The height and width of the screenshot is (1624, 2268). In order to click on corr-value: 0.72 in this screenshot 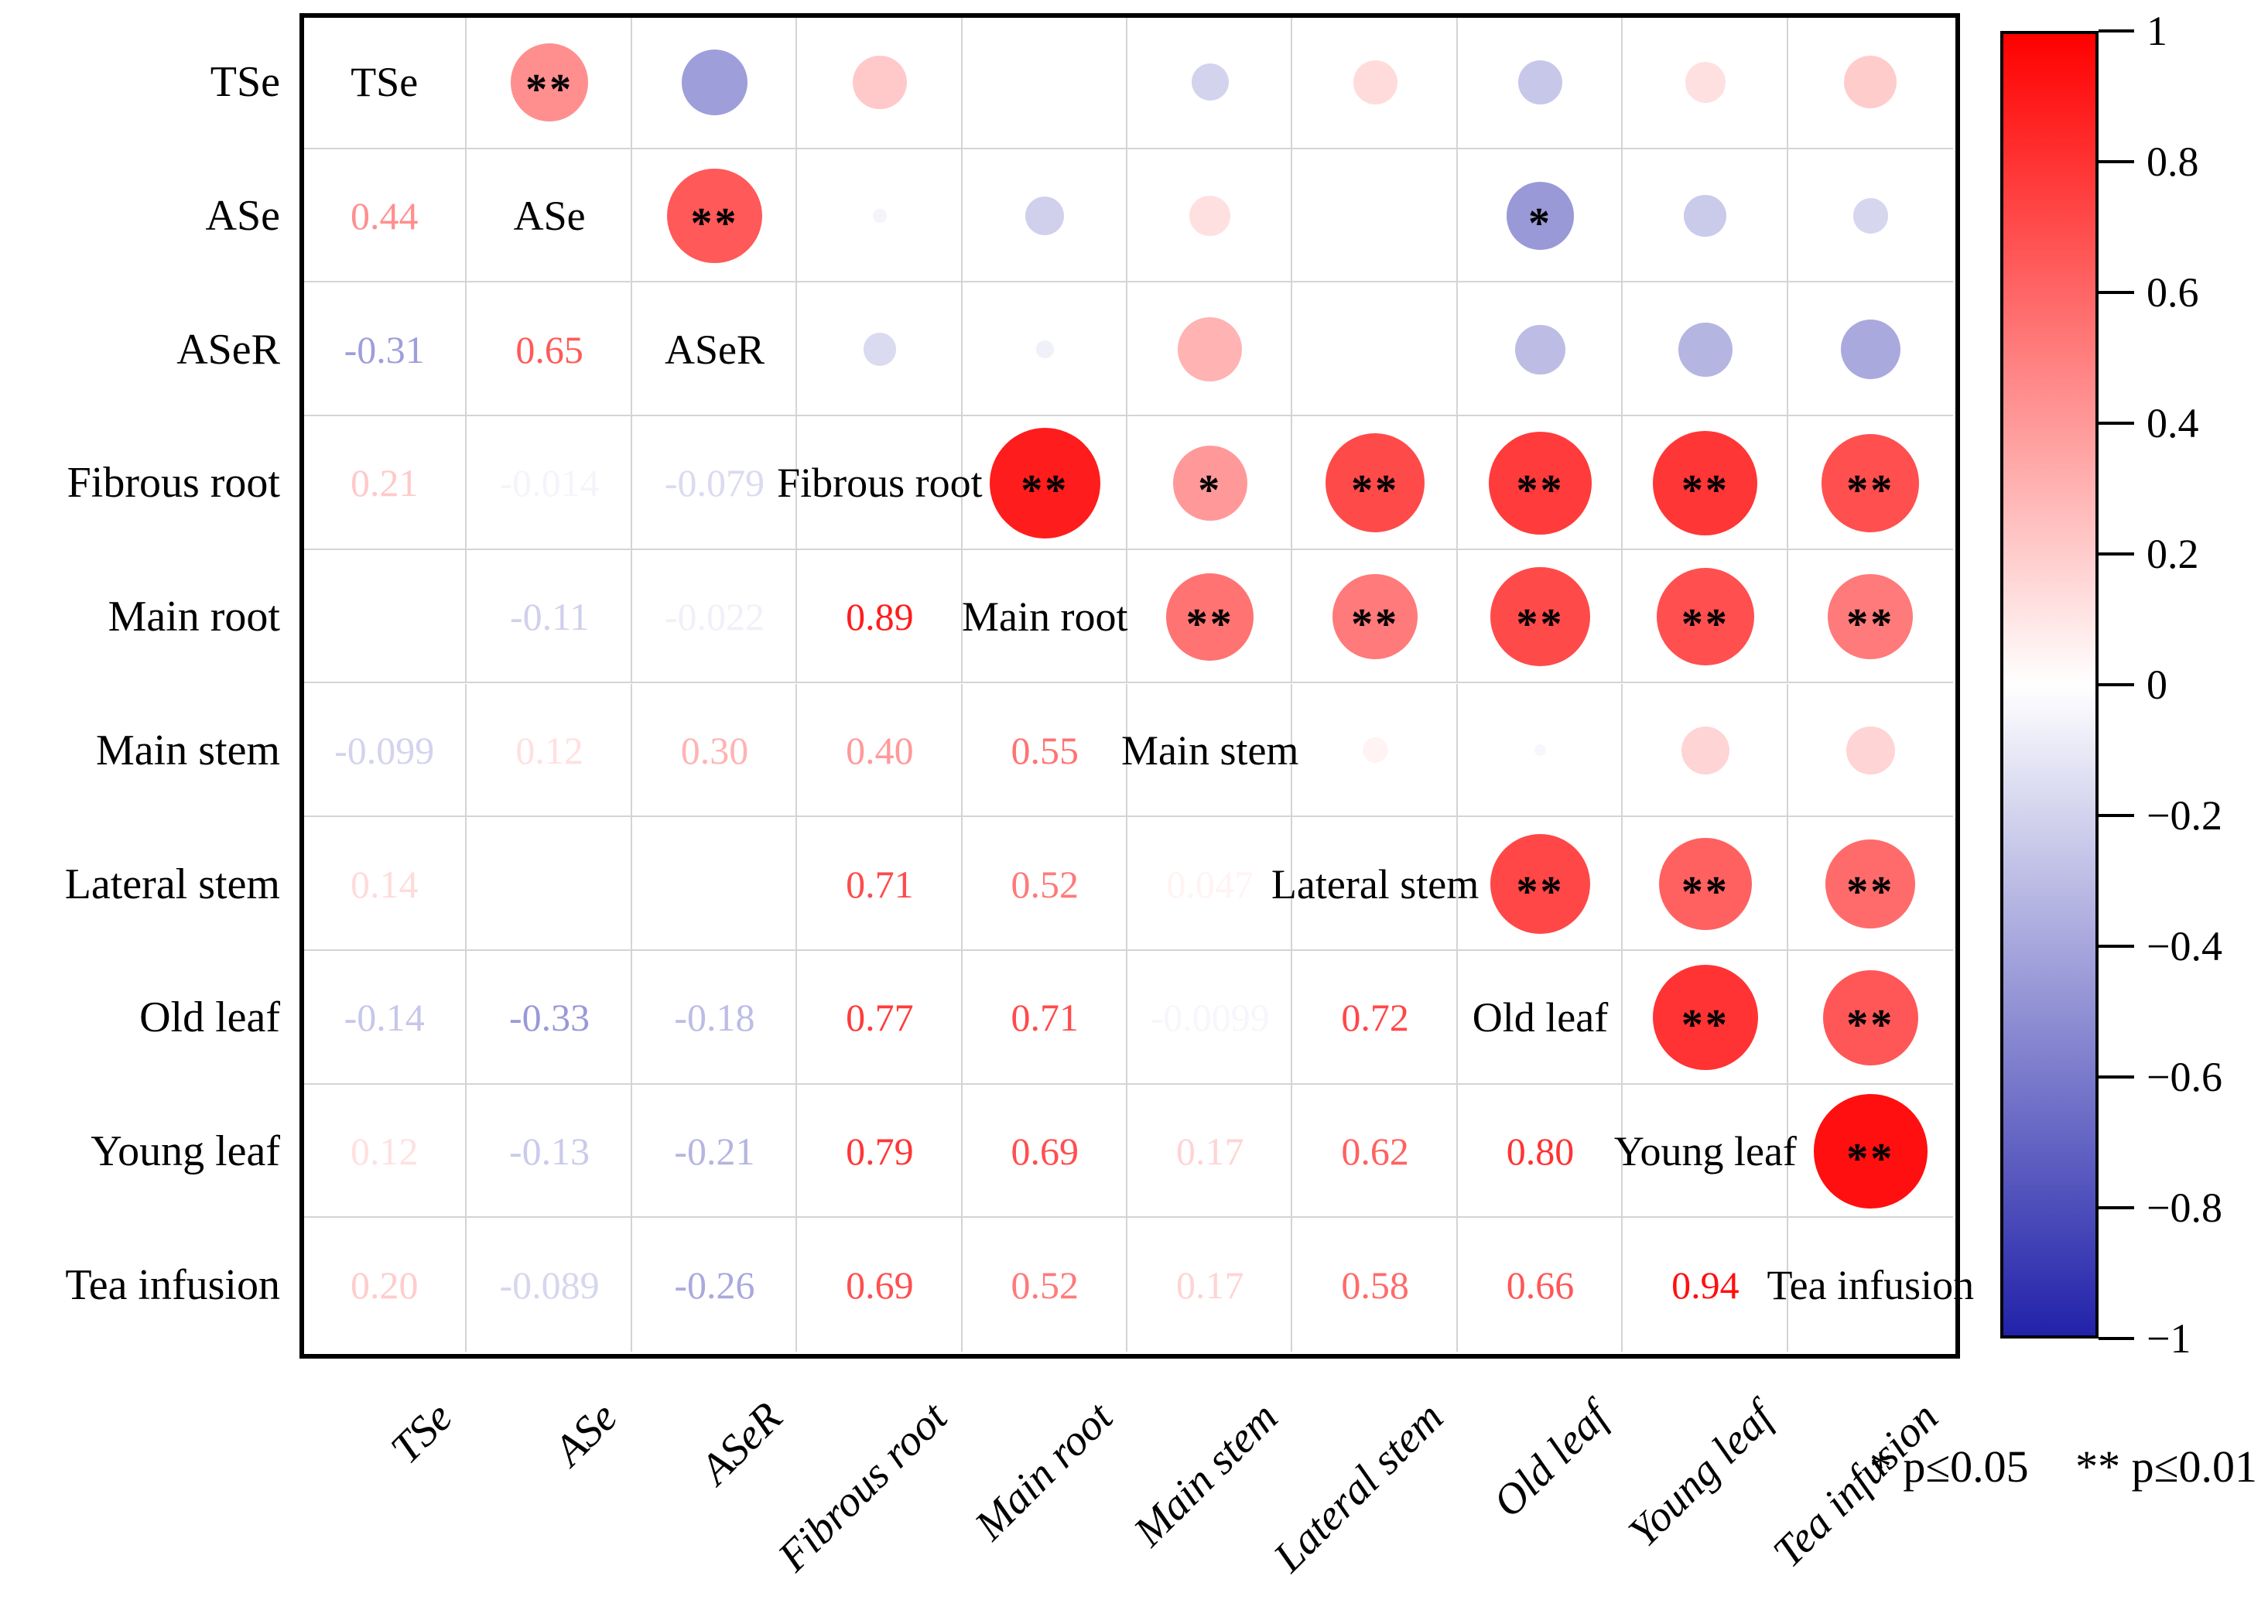, I will do `click(1375, 1018)`.